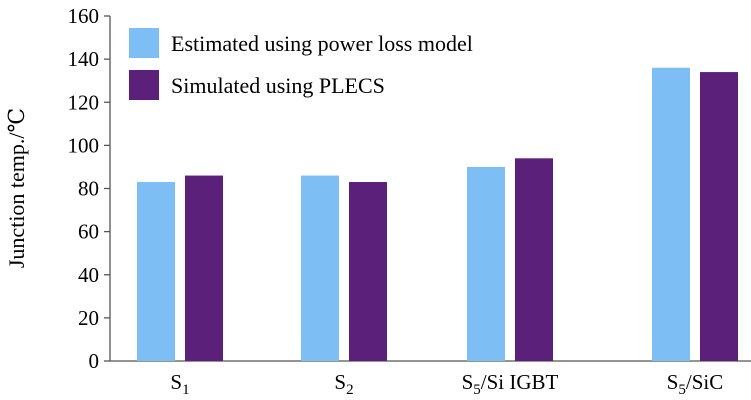 Image resolution: width=751 pixels, height=400 pixels. What do you see at coordinates (16, 188) in the screenshot?
I see `y-axis-title: Junction temp./℃` at bounding box center [16, 188].